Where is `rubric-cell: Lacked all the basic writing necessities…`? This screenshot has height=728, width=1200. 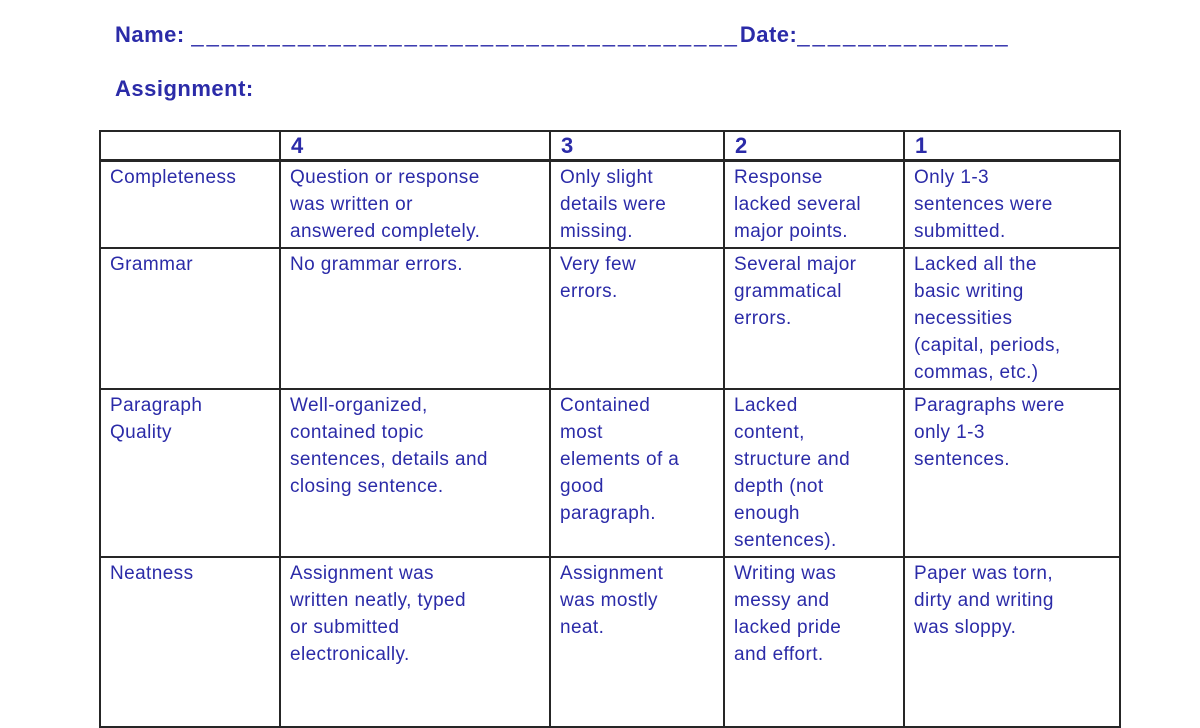 rubric-cell: Lacked all the basic writing necessities… is located at coordinates (1012, 318).